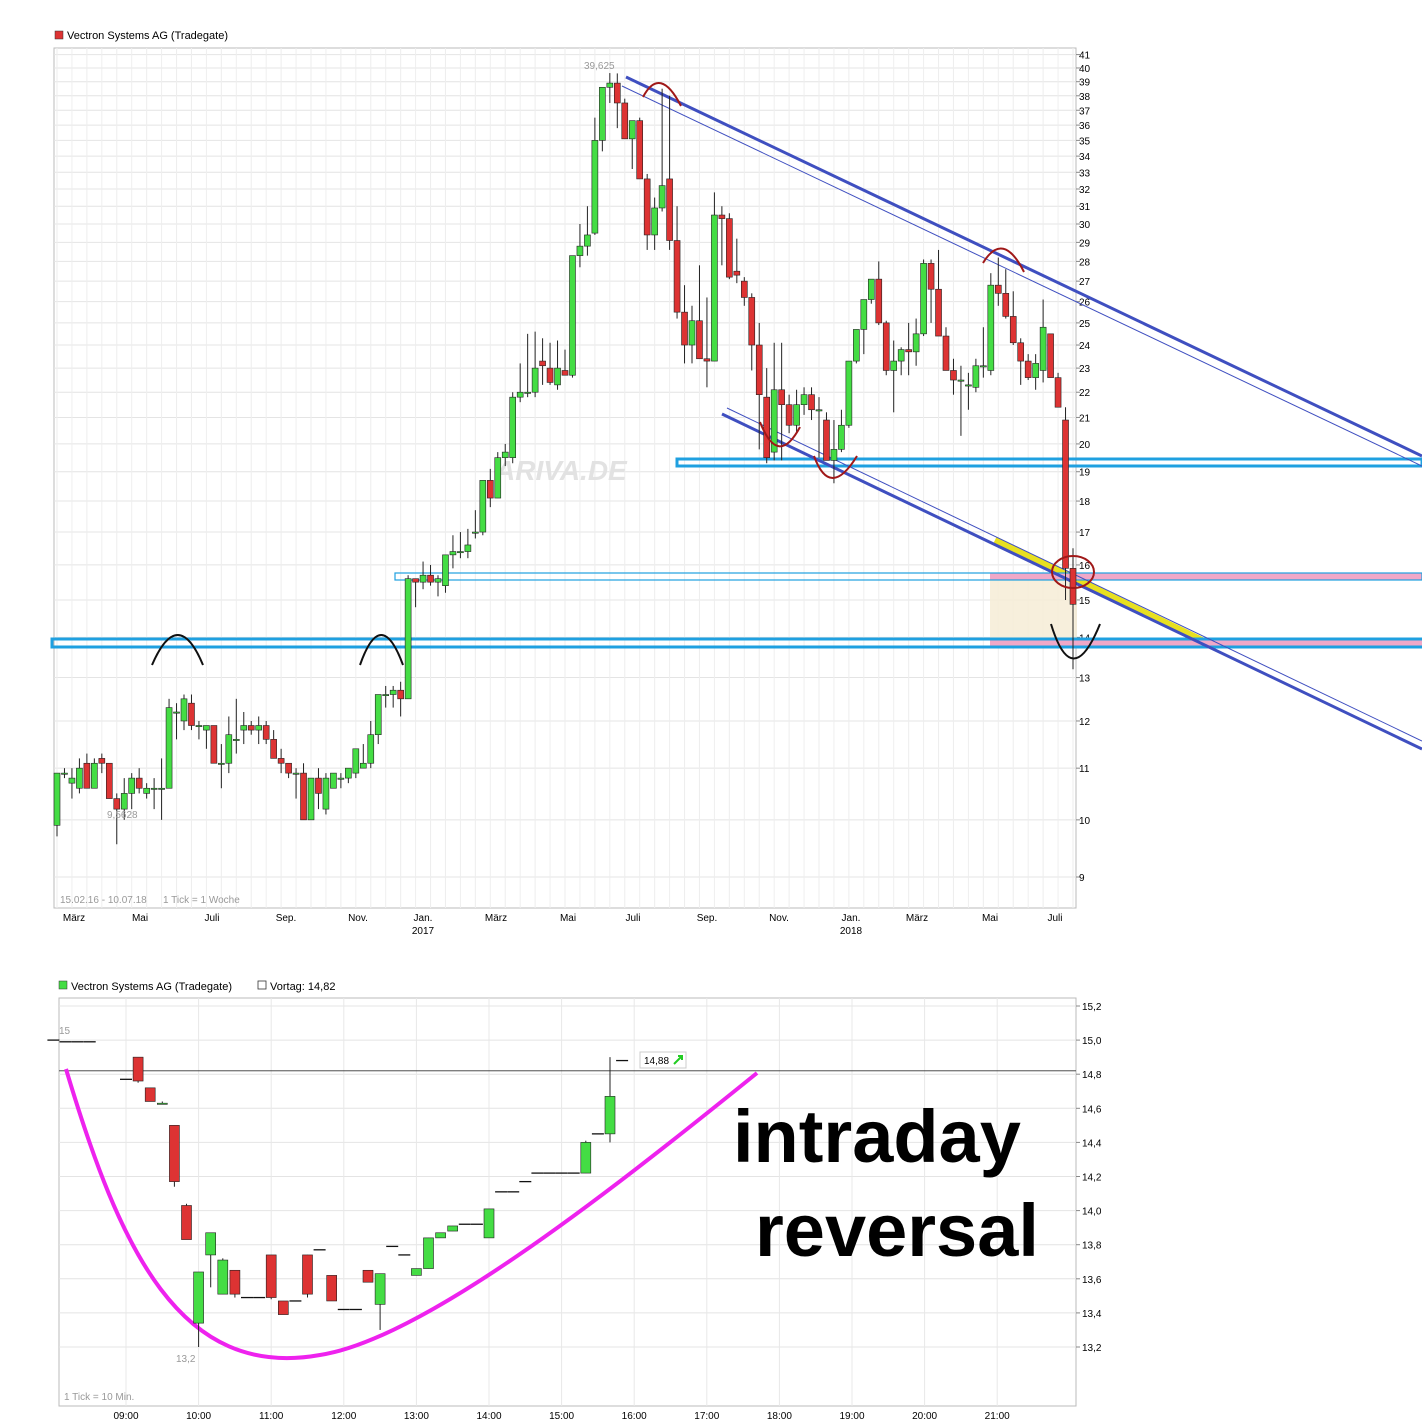  Describe the element at coordinates (338, 1193) in the screenshot. I see `intraday-candles` at that location.